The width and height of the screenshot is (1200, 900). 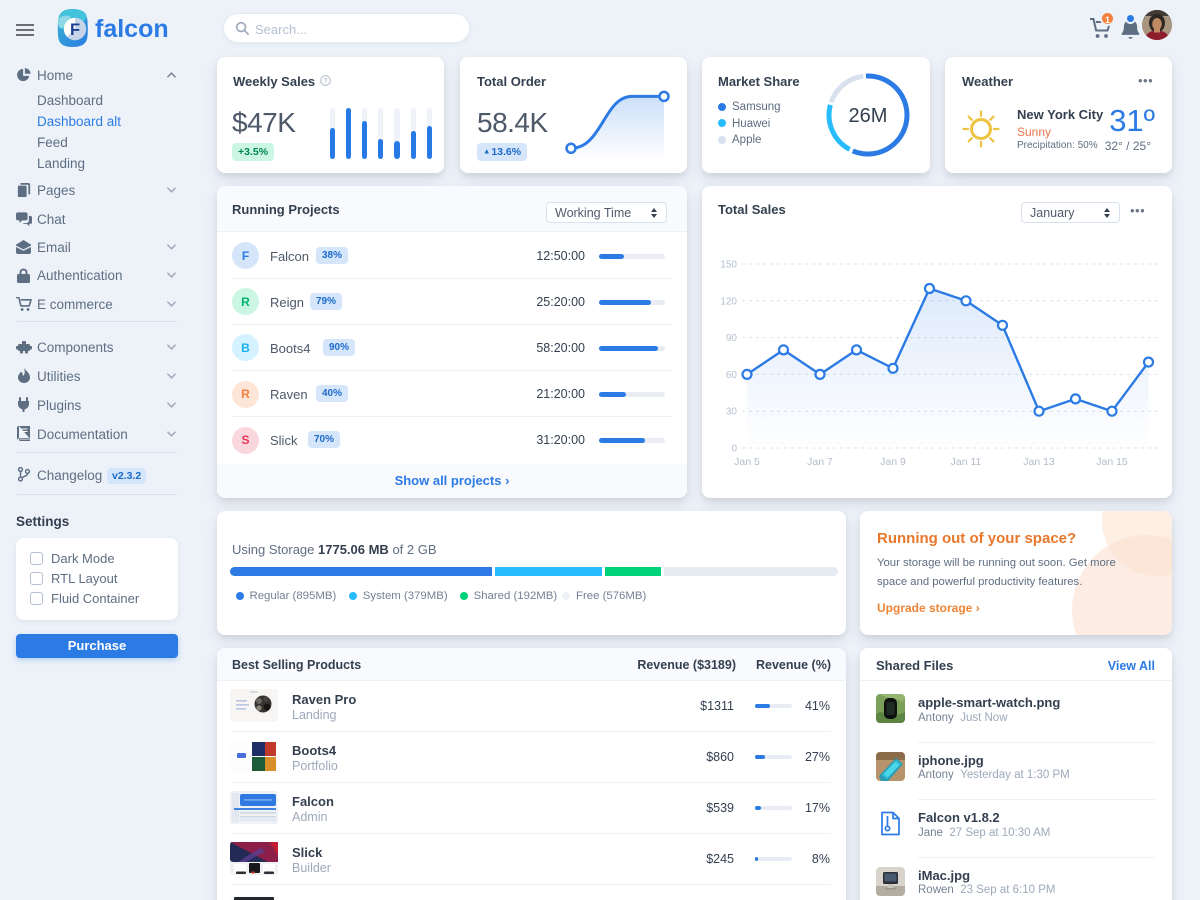 What do you see at coordinates (820, 462) in the screenshot?
I see `svg-text: Jan 7` at bounding box center [820, 462].